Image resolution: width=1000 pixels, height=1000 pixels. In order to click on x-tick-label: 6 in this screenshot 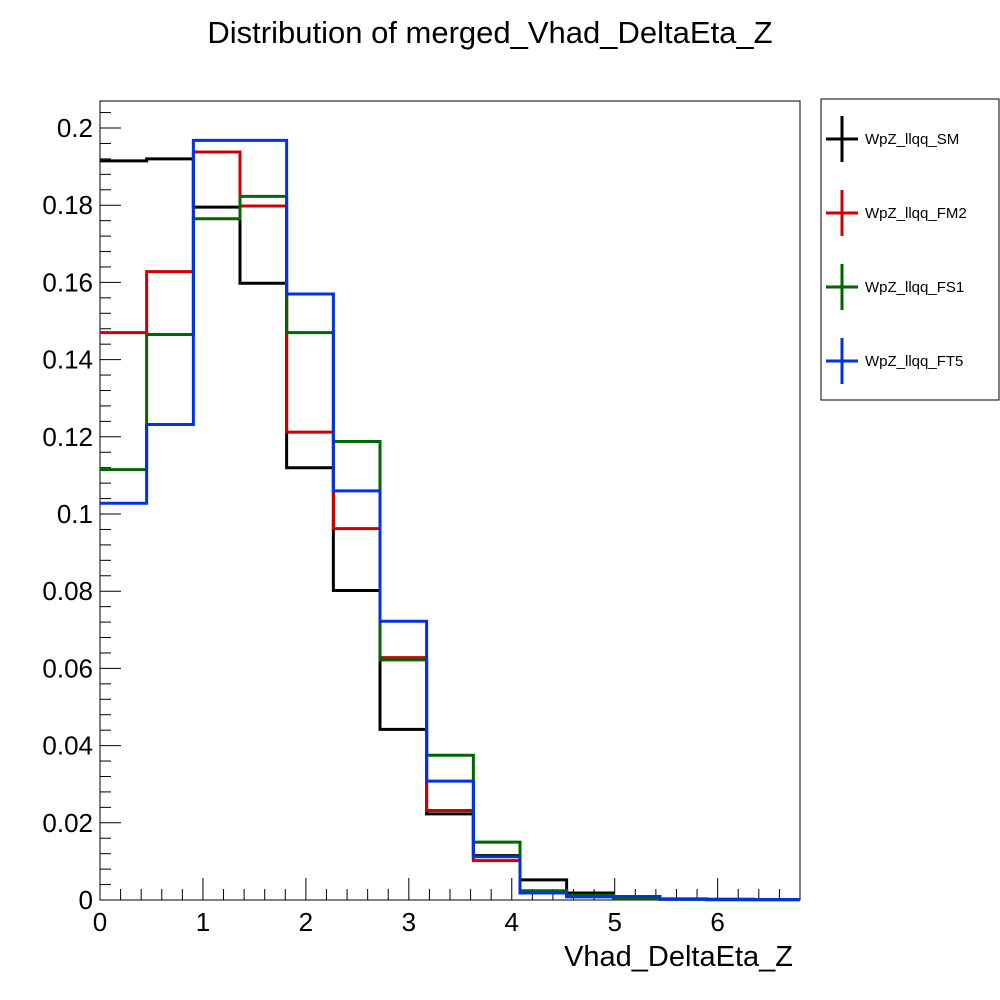, I will do `click(717, 922)`.